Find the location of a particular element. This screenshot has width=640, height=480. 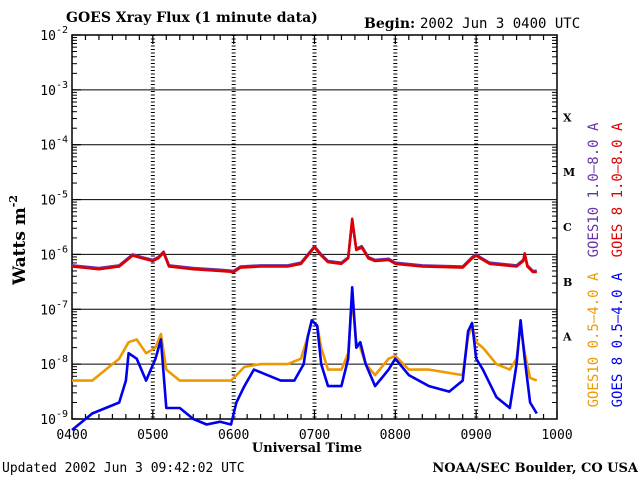

y-tick-label: 10⁻⁴ is located at coordinates (54, 144).